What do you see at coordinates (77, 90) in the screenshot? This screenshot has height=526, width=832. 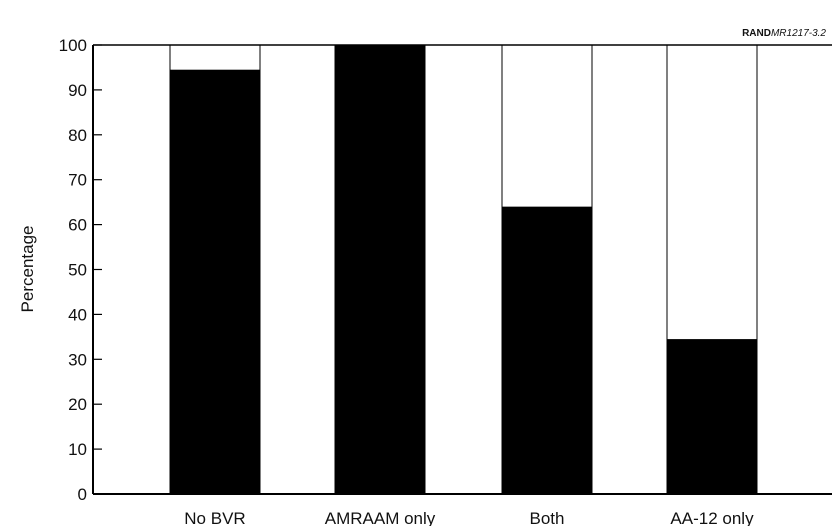 I see `y-tick-label-90: 90` at bounding box center [77, 90].